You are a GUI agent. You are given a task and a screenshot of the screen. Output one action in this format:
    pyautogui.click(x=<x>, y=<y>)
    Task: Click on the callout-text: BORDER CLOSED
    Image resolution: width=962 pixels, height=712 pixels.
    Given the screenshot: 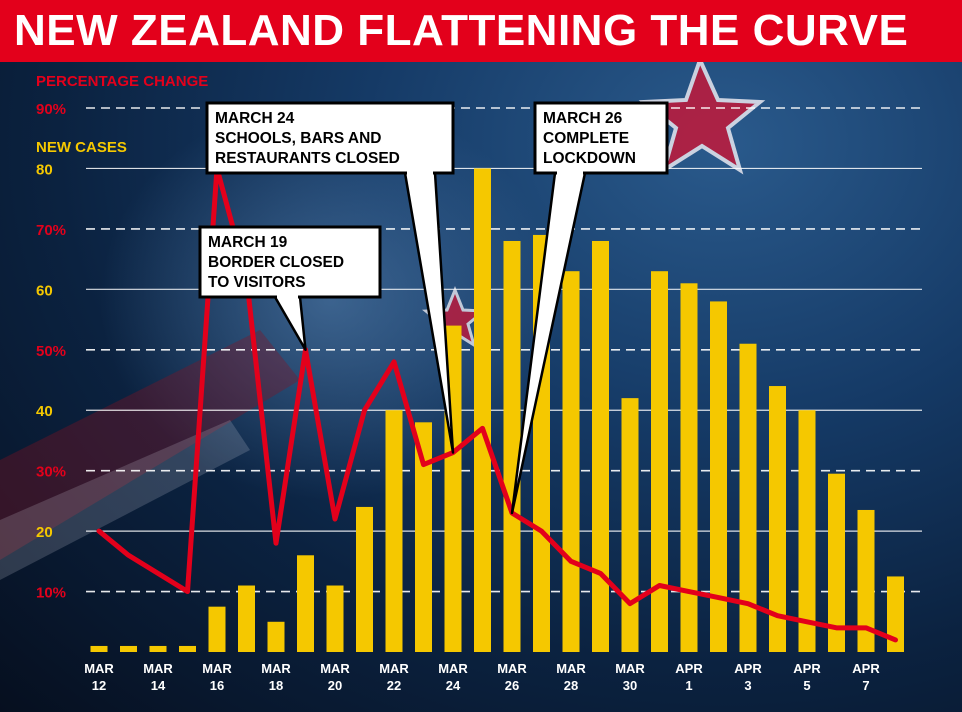 What is the action you would take?
    pyautogui.click(x=276, y=262)
    